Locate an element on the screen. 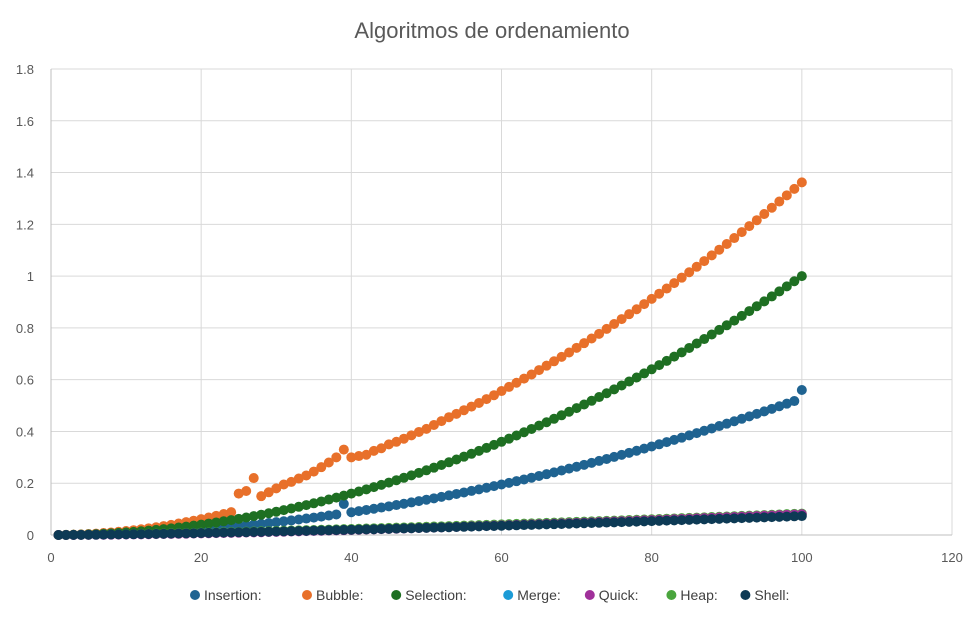 This screenshot has width=978, height=620. x-tick-label: 120 is located at coordinates (952, 557).